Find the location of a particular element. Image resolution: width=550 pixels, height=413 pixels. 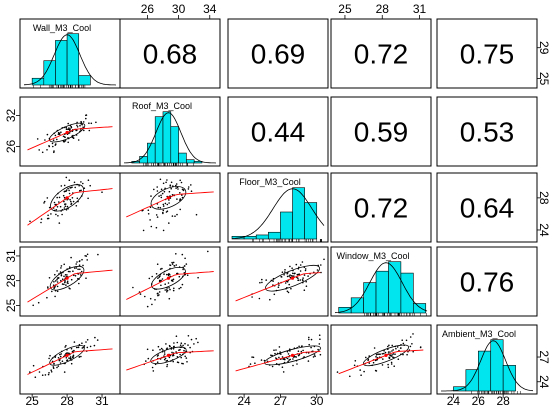

left-axis-label-r1-1: 32 is located at coordinates (11, 115).